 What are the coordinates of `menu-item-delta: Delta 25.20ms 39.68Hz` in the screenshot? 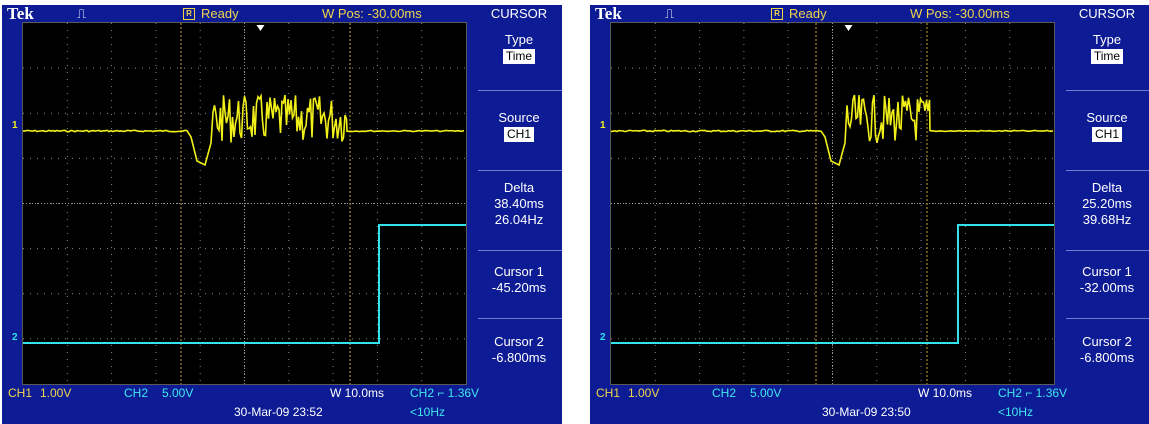 It's located at (1107, 204).